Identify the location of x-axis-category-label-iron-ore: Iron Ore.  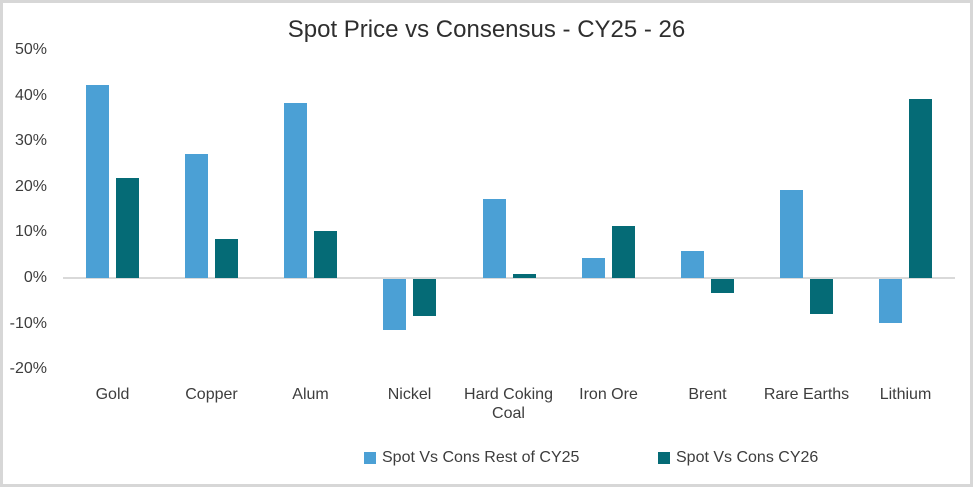
(608, 394).